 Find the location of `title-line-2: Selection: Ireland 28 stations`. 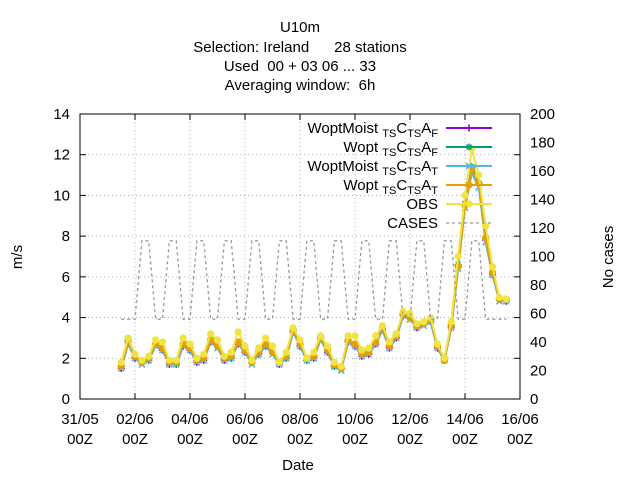

title-line-2: Selection: Ireland 28 stations is located at coordinates (299, 47).